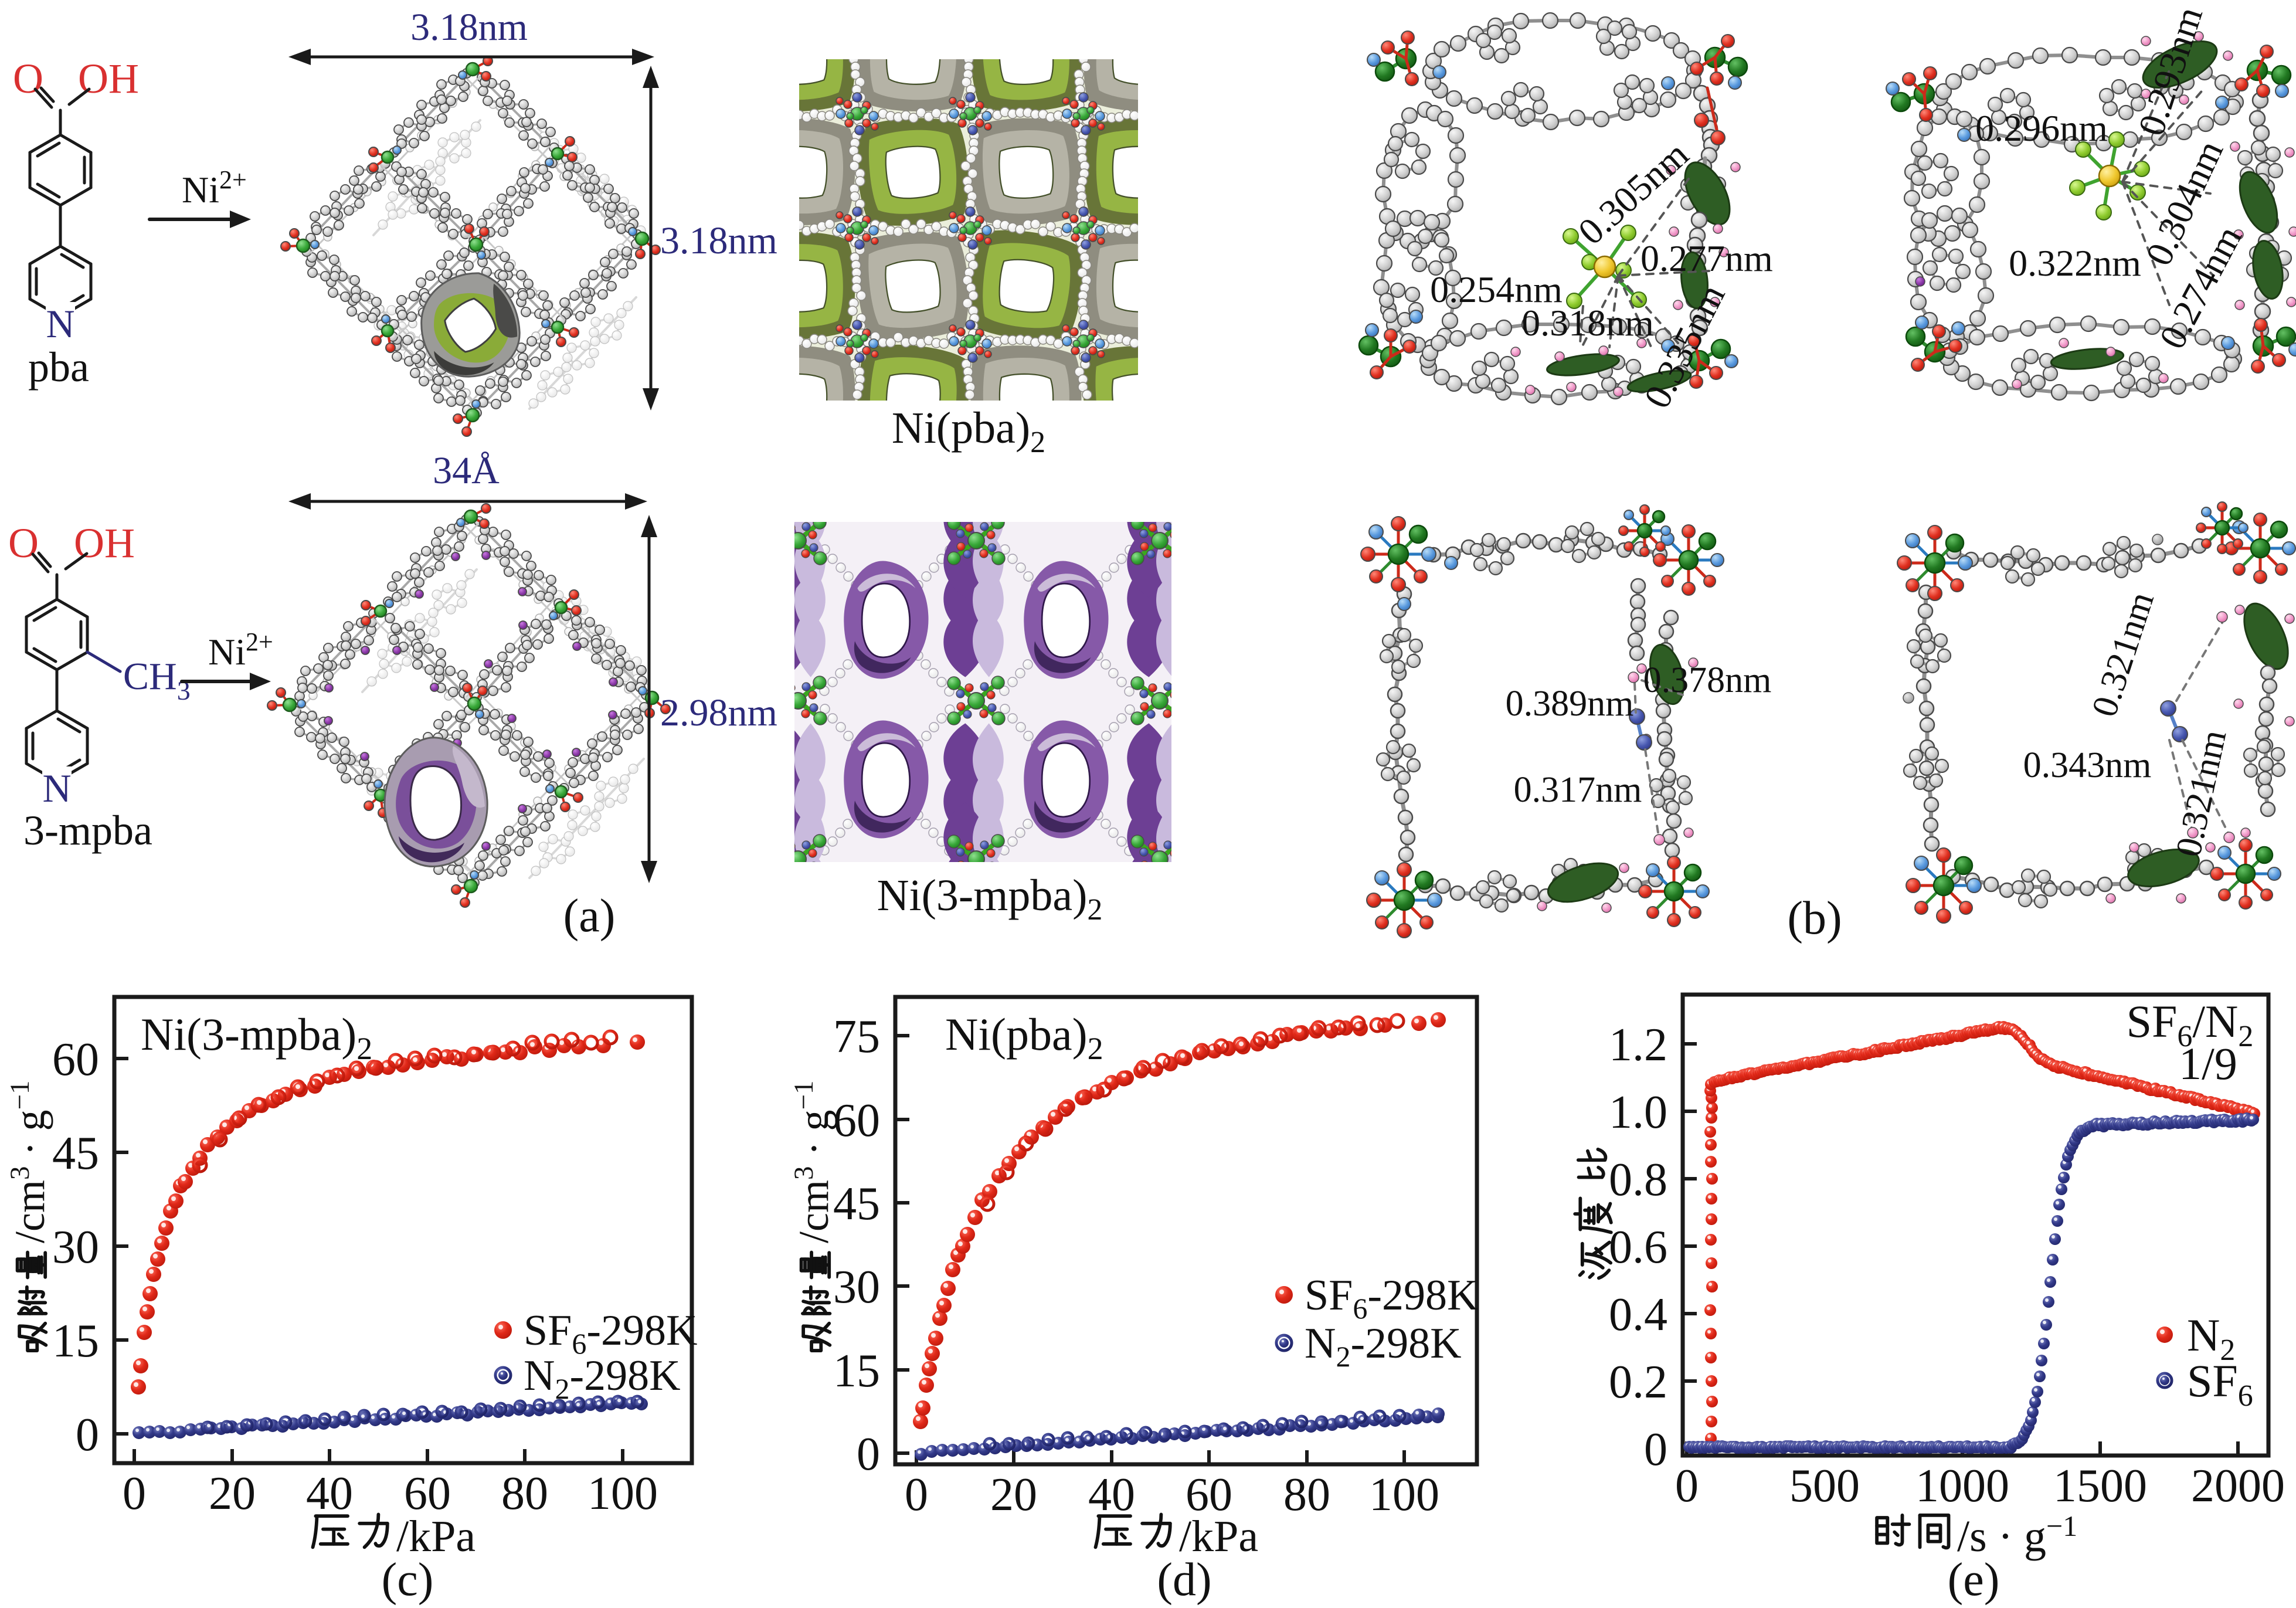 Image resolution: width=2296 pixels, height=1608 pixels. Describe the element at coordinates (1392, 1298) in the screenshot. I see `svg-text: SF6-298K` at that location.